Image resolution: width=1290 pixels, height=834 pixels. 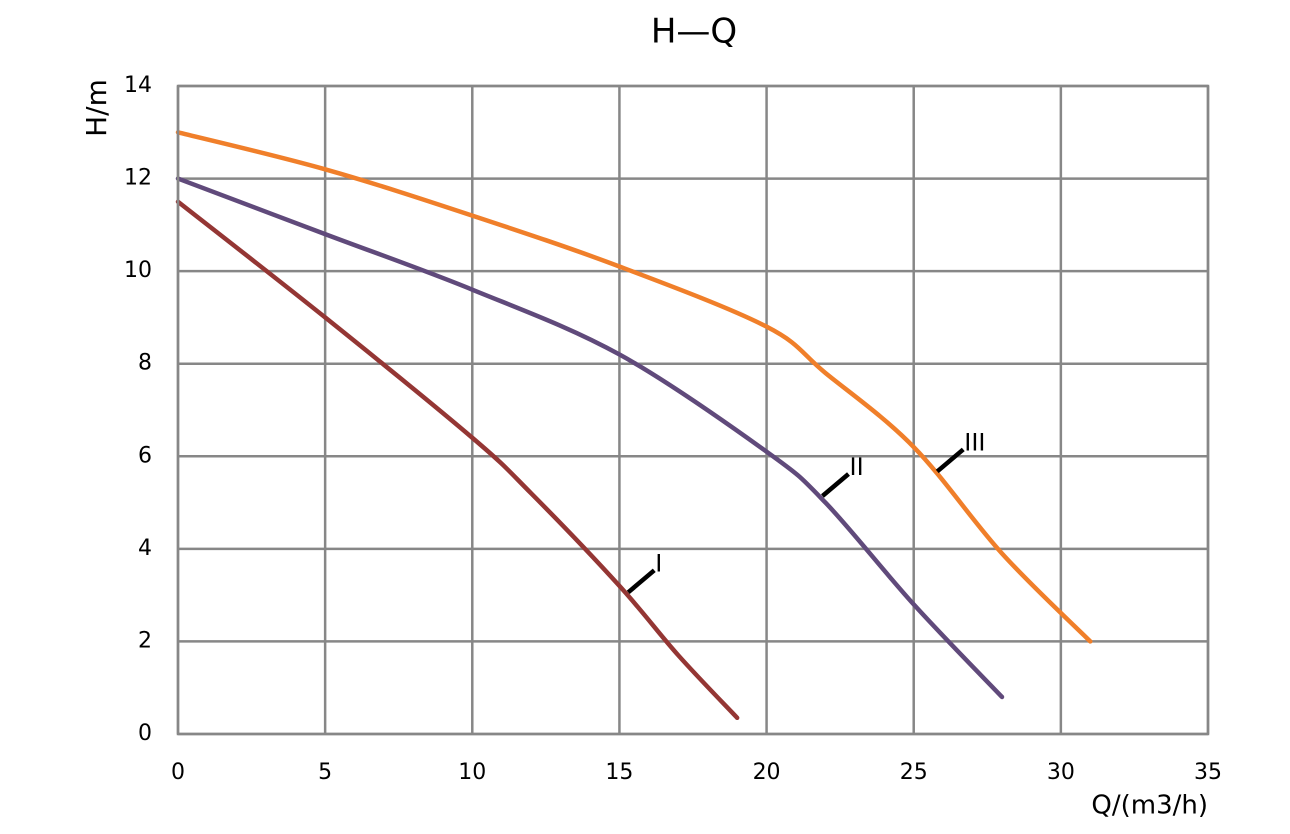 I want to click on y-tick-label: 2, so click(x=145, y=640).